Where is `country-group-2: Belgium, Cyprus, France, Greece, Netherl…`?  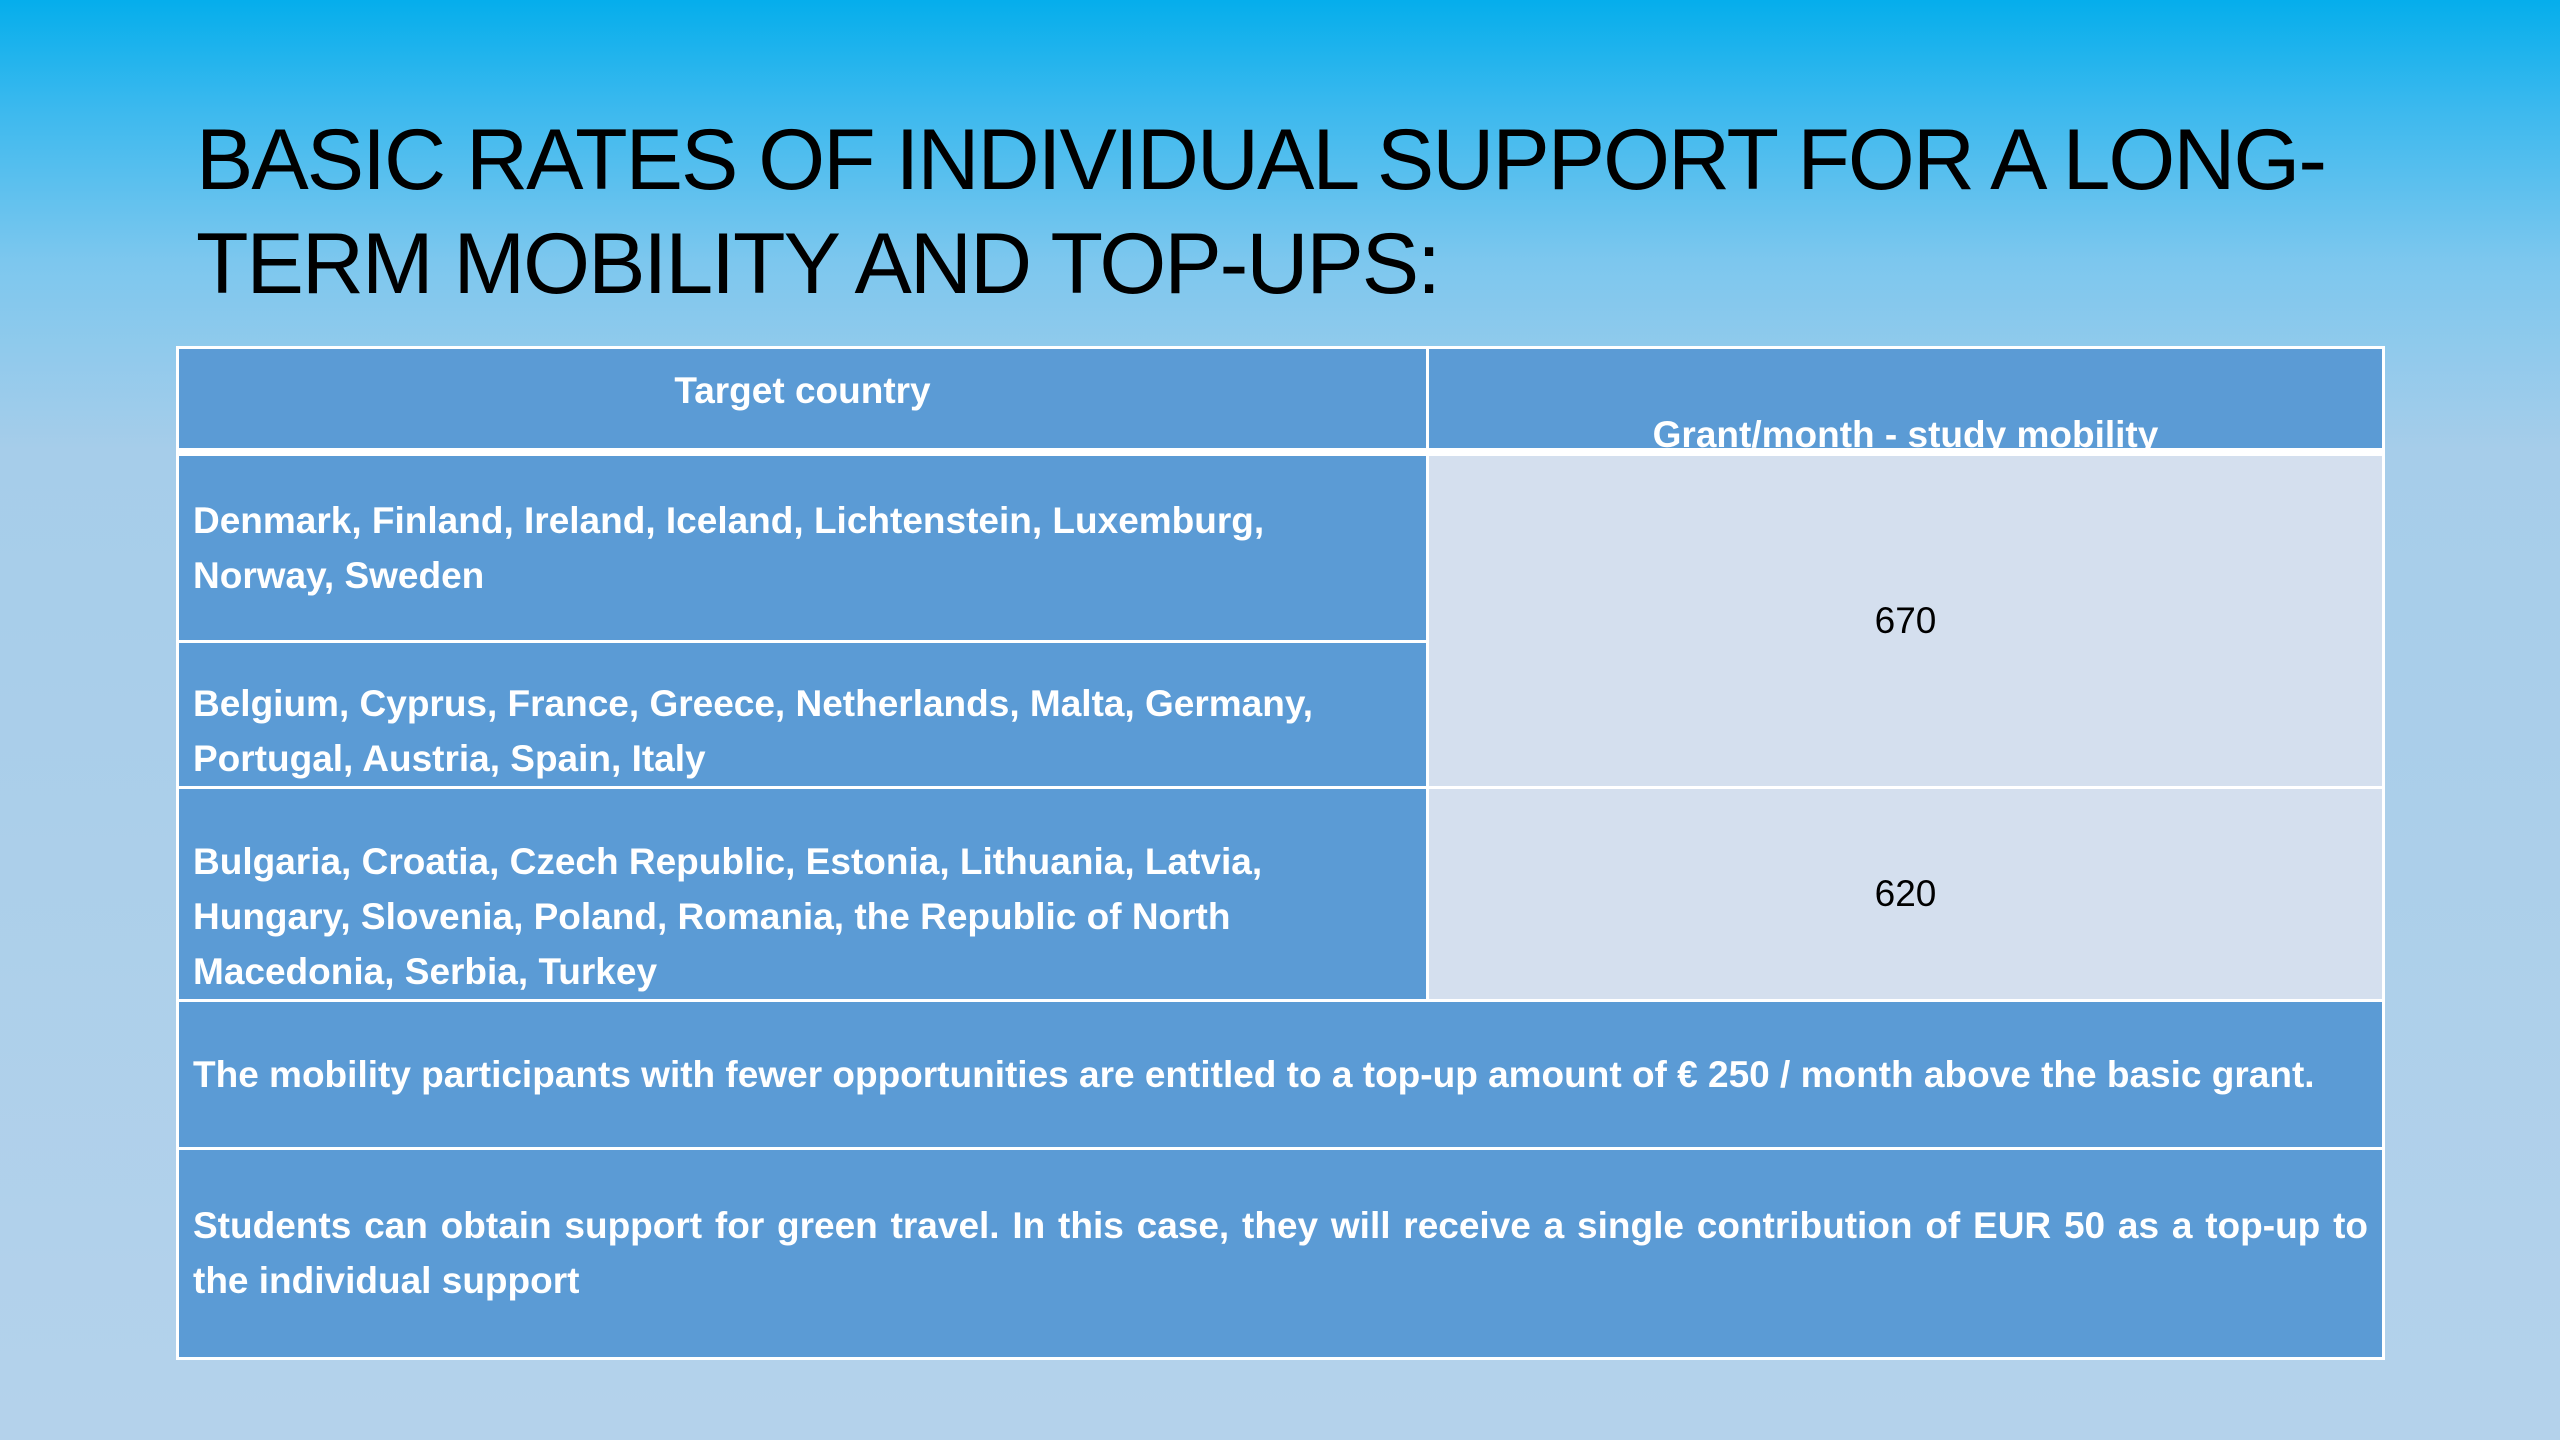
country-group-2: Belgium, Cyprus, France, Greece, Netherl… is located at coordinates (802, 715).